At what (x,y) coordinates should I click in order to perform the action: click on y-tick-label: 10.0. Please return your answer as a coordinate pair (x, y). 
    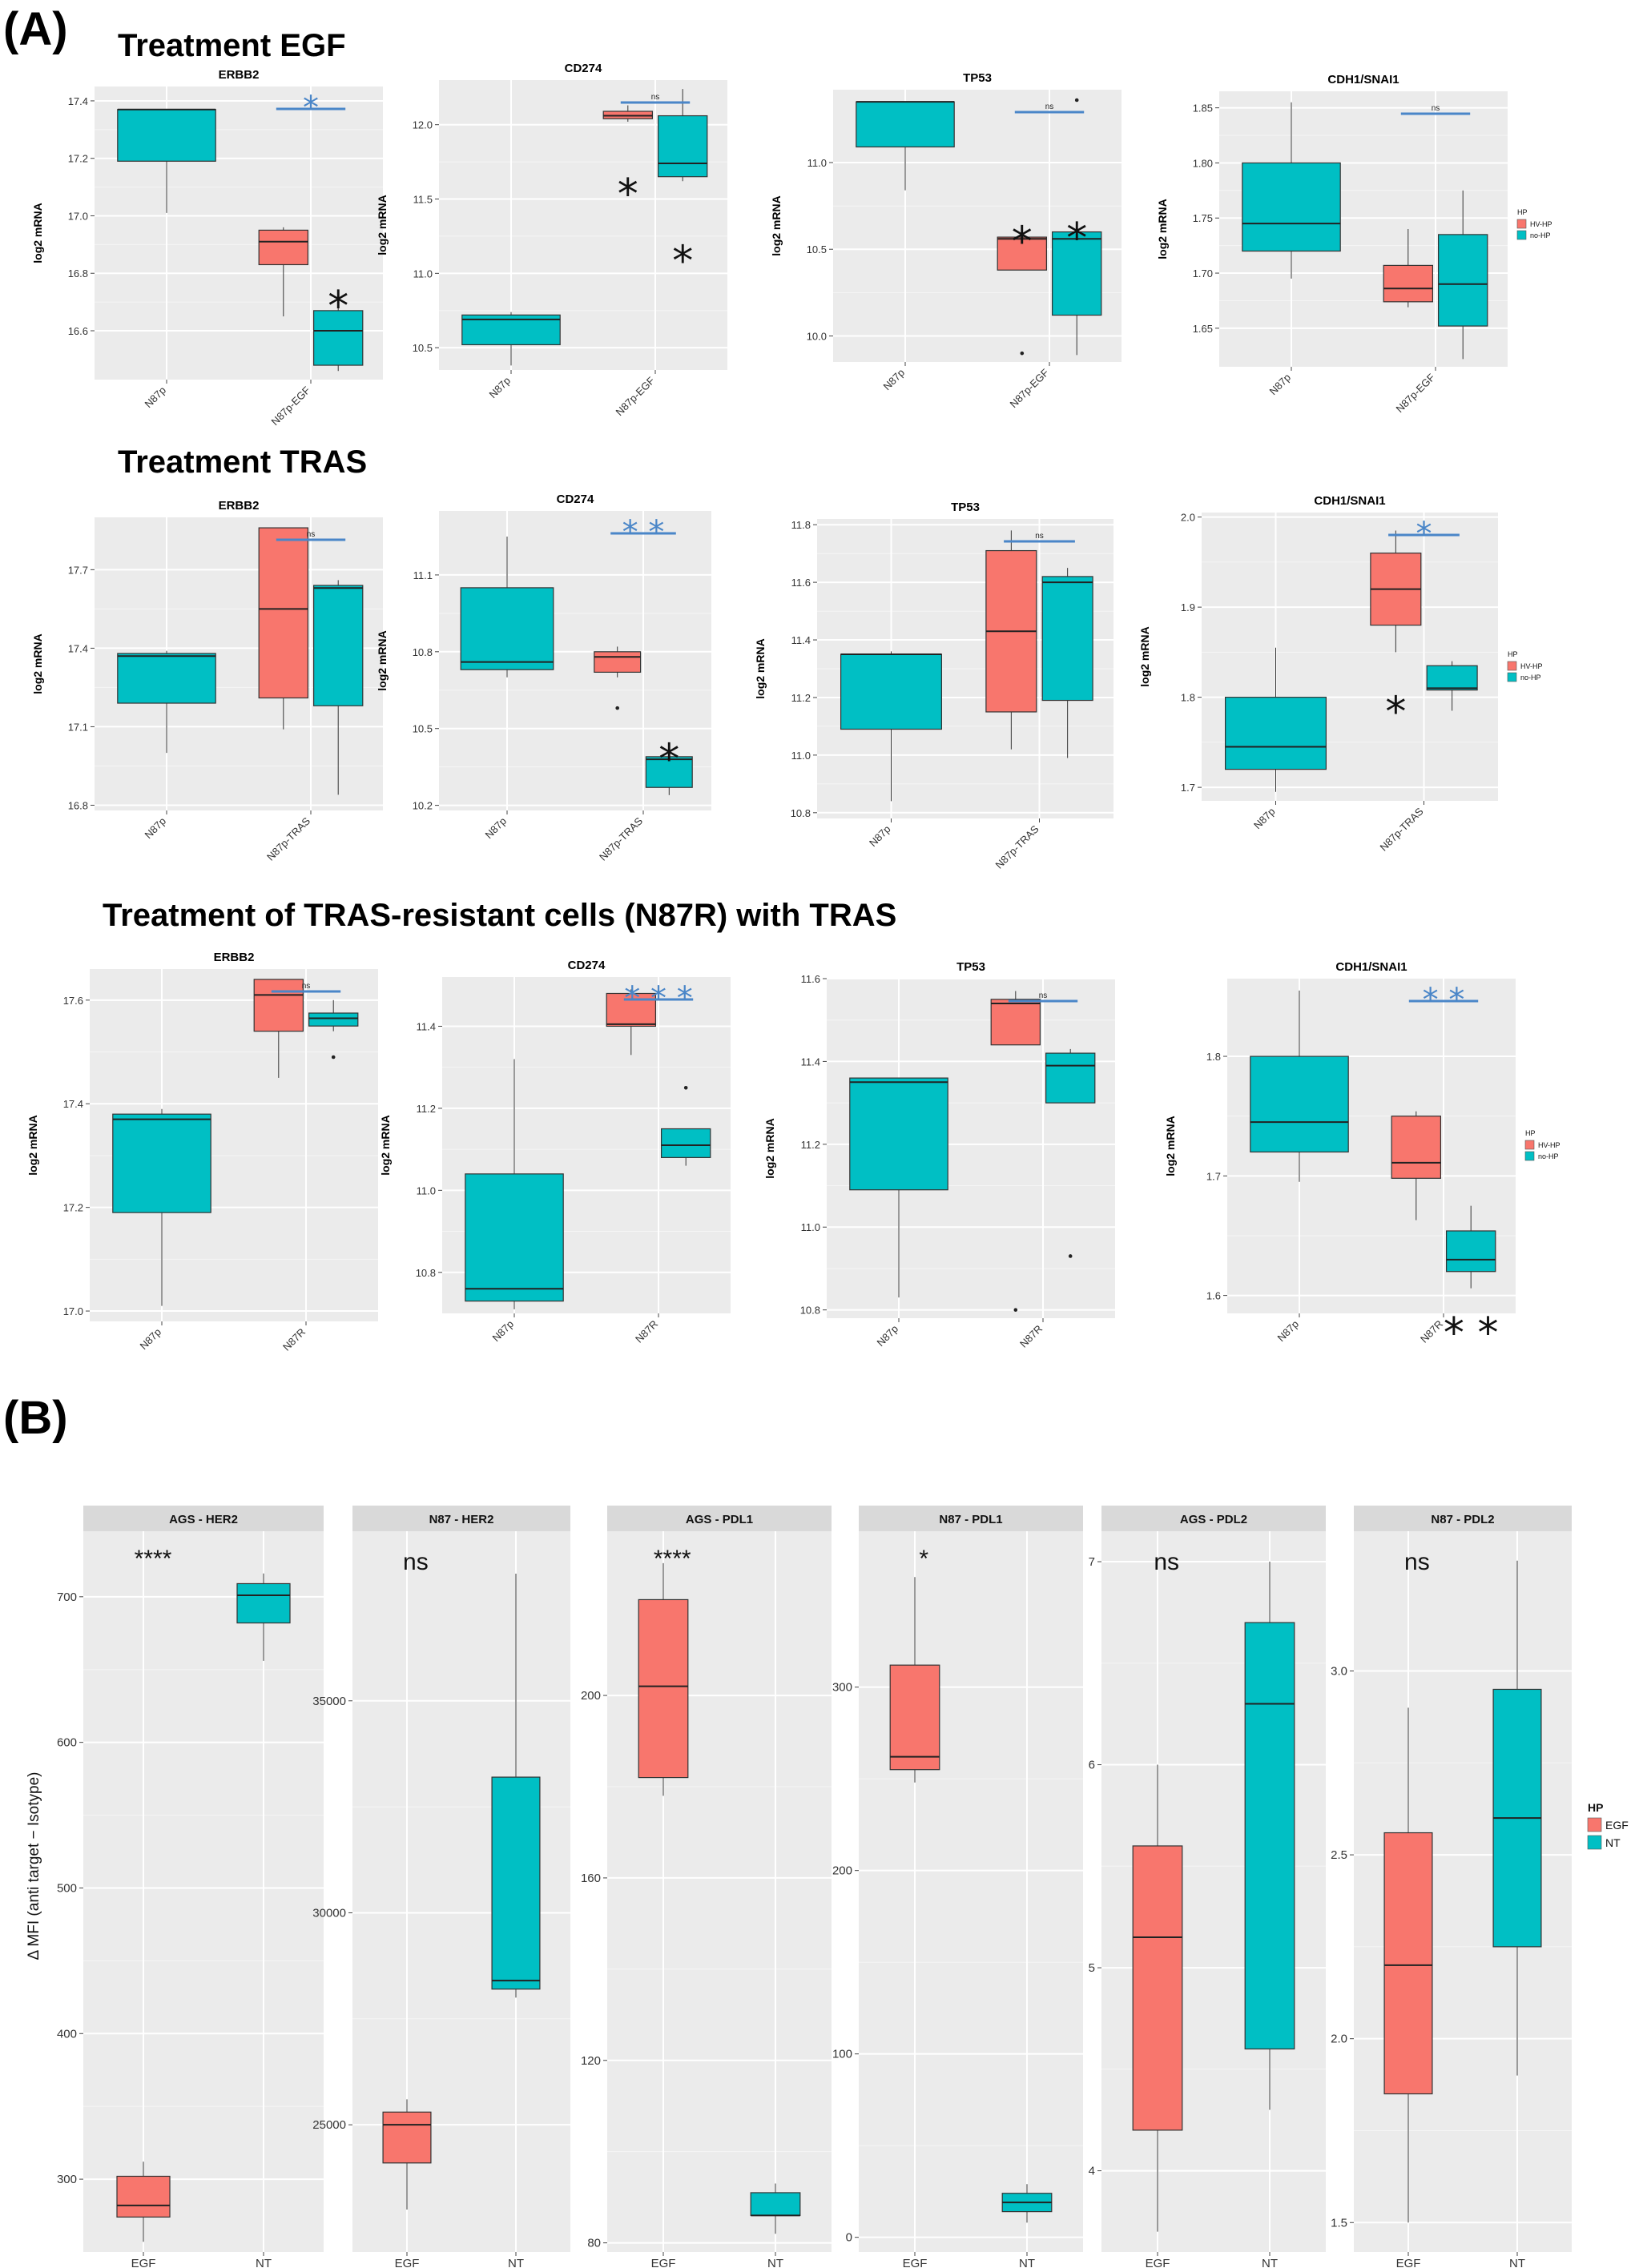
    Looking at the image, I should click on (817, 337).